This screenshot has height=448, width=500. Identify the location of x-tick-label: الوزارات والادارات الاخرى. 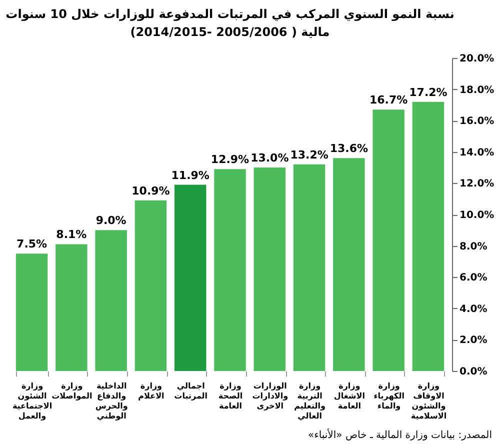
(270, 396).